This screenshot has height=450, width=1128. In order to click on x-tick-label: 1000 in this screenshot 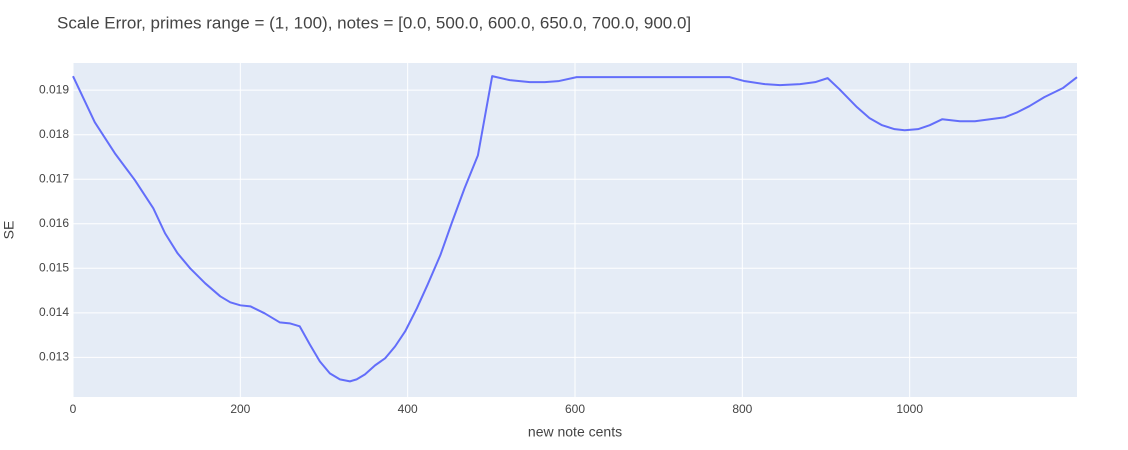, I will do `click(909, 409)`.